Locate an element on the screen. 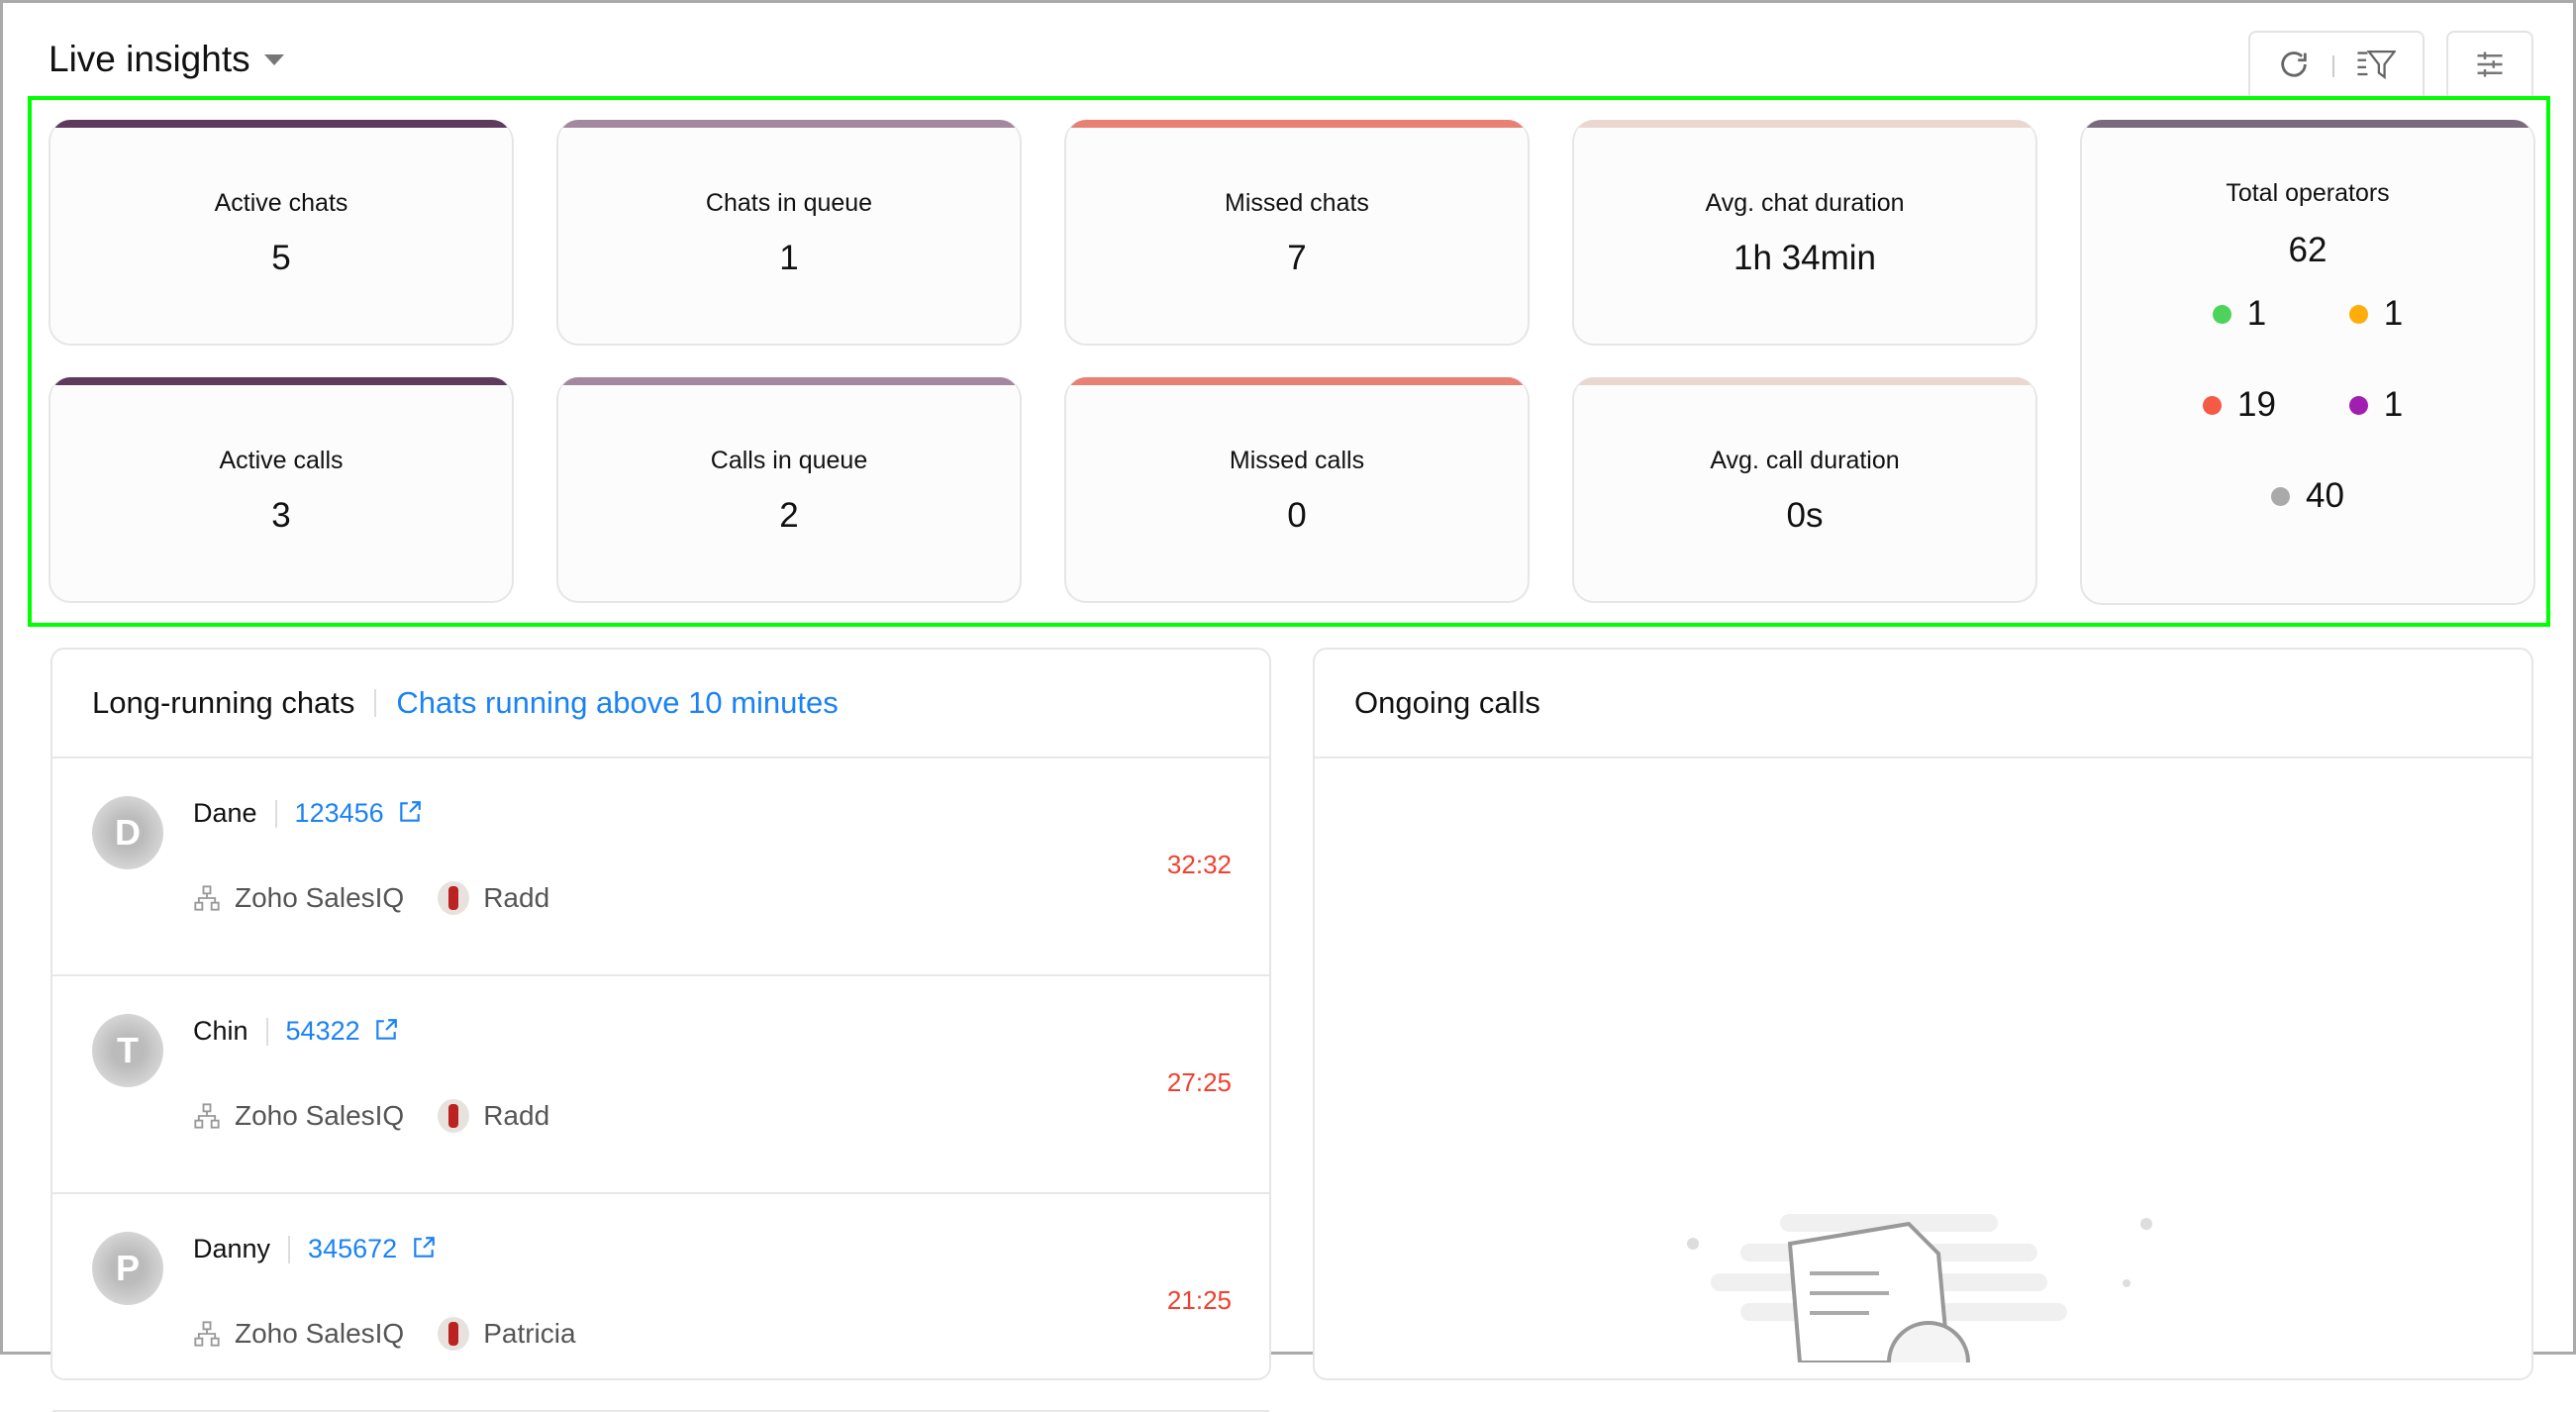  metric-card: Missed calls 0 is located at coordinates (1297, 490).